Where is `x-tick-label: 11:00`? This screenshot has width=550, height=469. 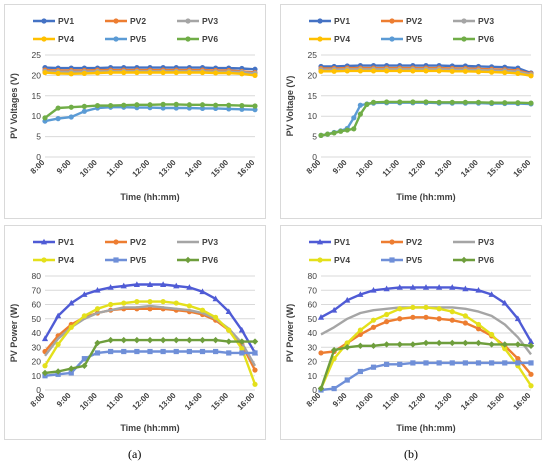
x-tick-label: 11:00 is located at coordinates (391, 401).